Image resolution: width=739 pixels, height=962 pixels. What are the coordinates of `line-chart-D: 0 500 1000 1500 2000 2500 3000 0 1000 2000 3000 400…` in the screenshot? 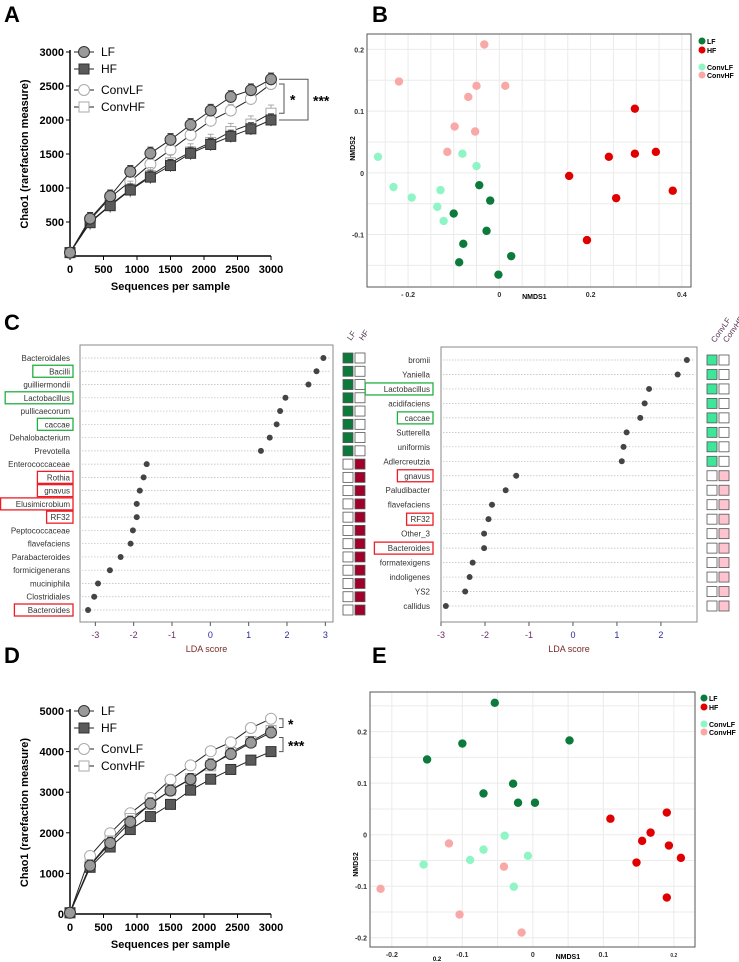 It's located at (162, 827).